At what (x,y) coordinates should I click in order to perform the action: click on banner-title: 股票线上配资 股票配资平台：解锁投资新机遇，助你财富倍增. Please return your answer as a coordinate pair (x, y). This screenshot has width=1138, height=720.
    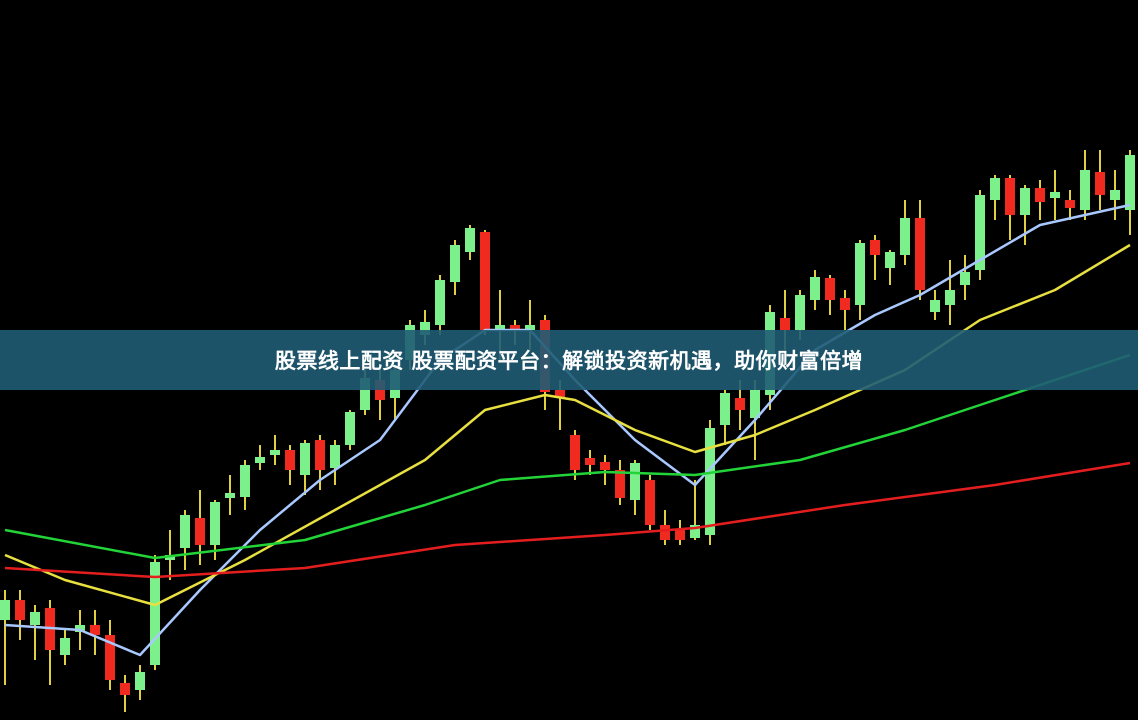
    Looking at the image, I should click on (569, 361).